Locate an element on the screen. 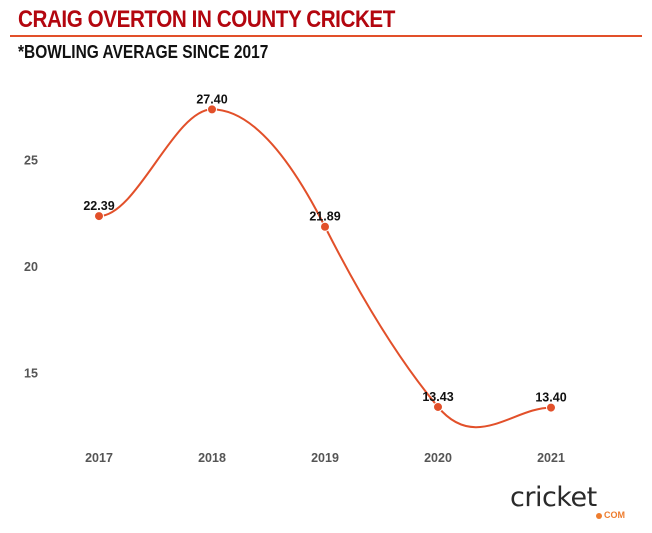 The height and width of the screenshot is (533, 652). x-tick-label: 2020 is located at coordinates (438, 458).